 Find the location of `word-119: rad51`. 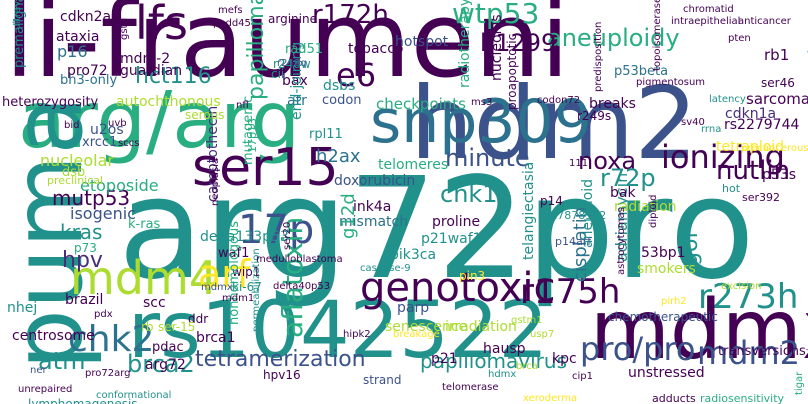

word-119: rad51 is located at coordinates (304, 49).